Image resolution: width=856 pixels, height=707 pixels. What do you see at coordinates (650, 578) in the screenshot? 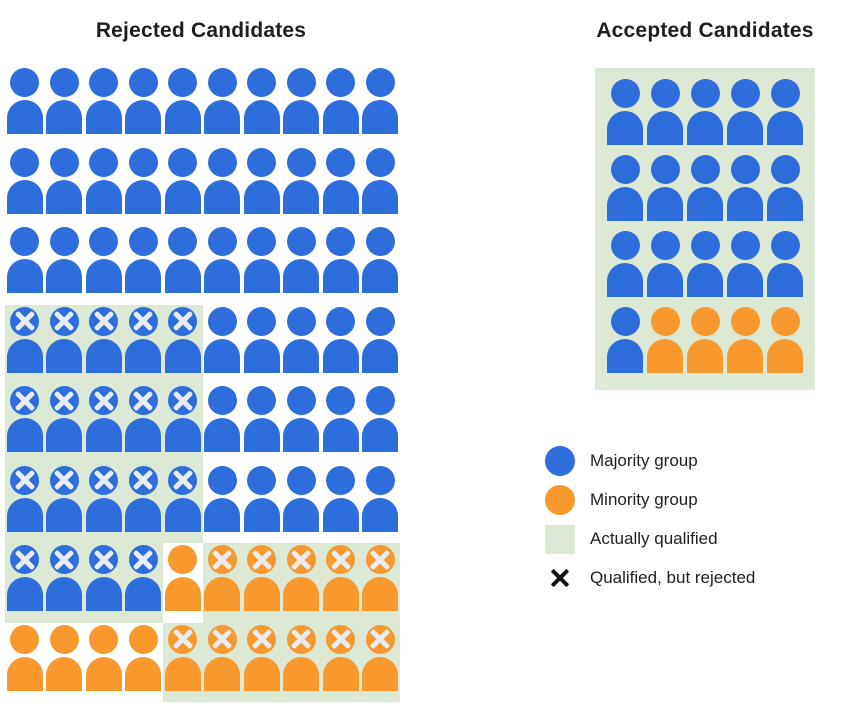
I see `legend-item-qualified-rejected: Qualified, but rejected` at bounding box center [650, 578].